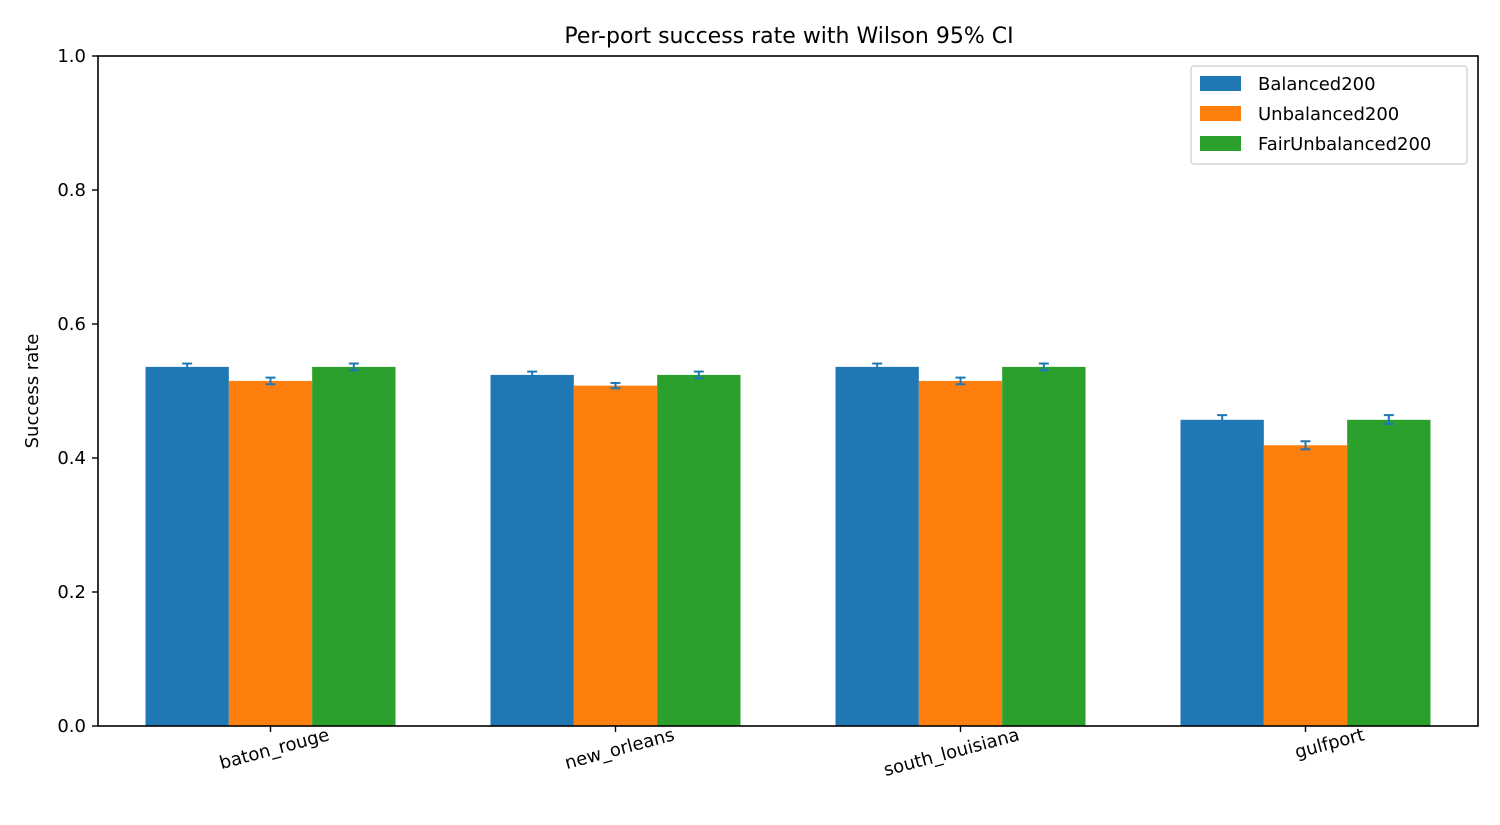 Image resolution: width=1500 pixels, height=825 pixels. What do you see at coordinates (71, 592) in the screenshot?
I see `y-tick-label: 0.2` at bounding box center [71, 592].